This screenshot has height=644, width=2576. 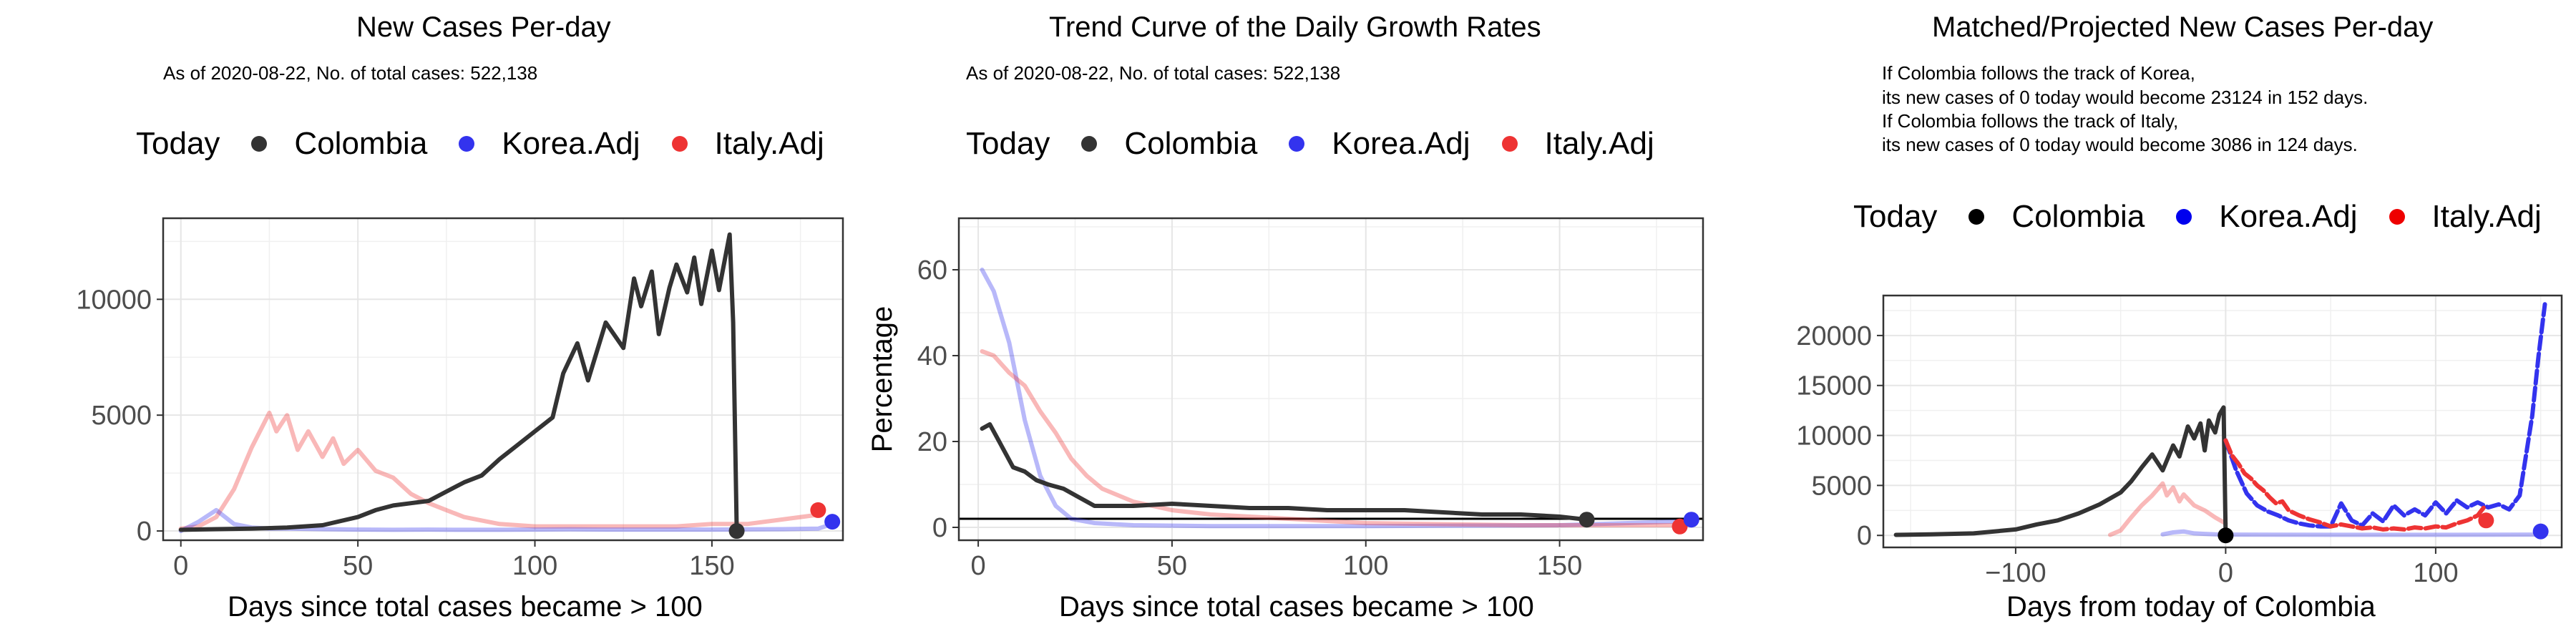 I want to click on plot-area: −100 0 100 0 5000 10000 15000 20000, so click(x=2179, y=442).